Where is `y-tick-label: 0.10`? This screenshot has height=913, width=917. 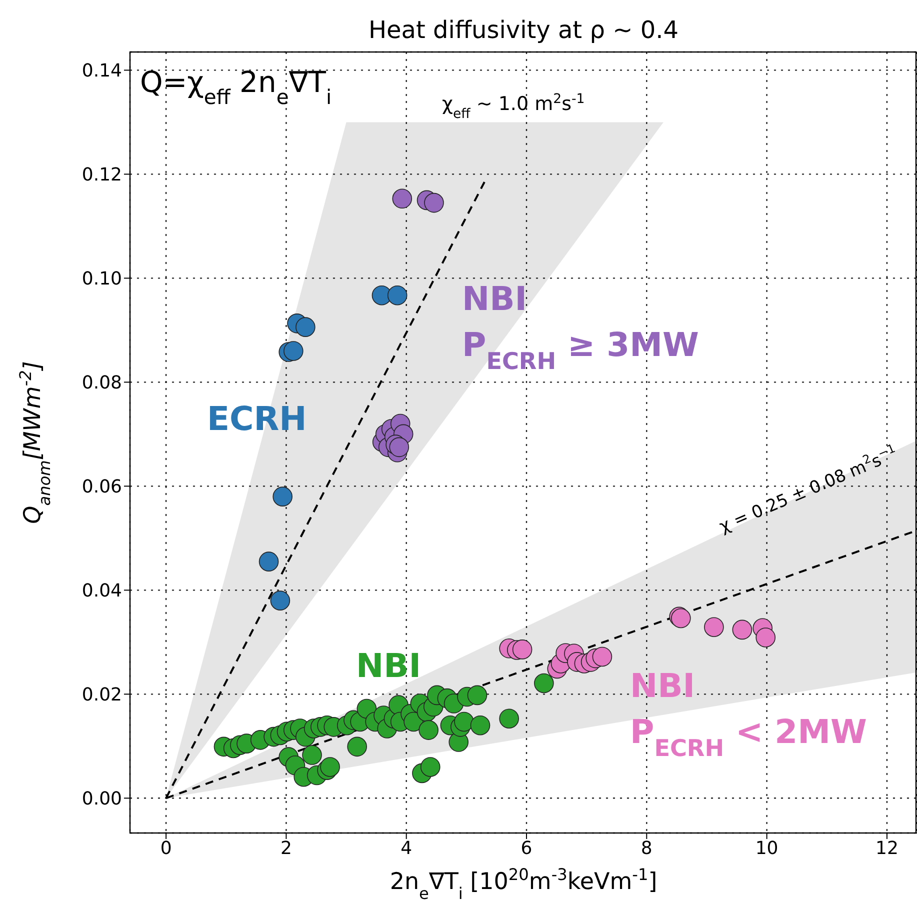
y-tick-label: 0.10 is located at coordinates (102, 279).